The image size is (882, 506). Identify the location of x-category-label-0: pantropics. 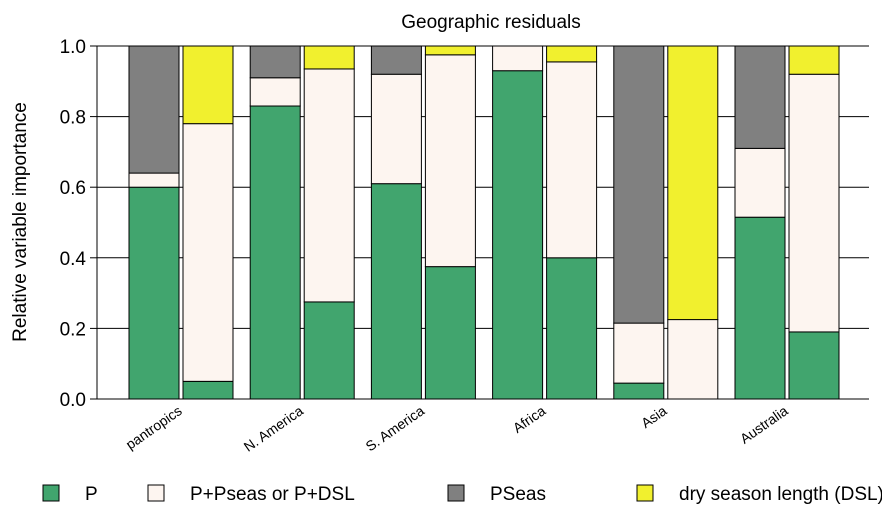
(154, 427).